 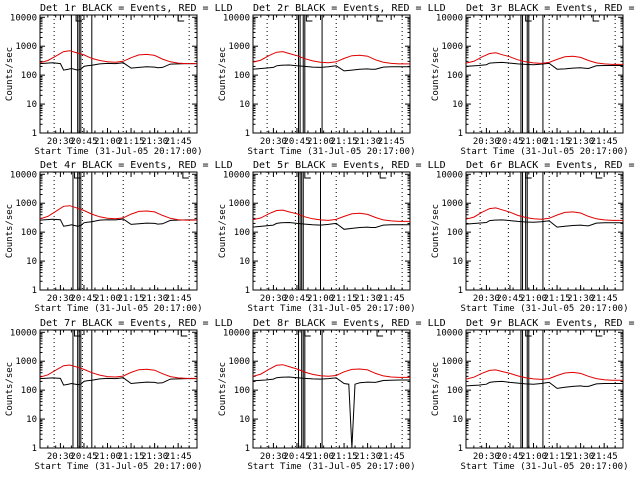 I want to click on panel-title: Det 6r BLACK = Events, RED = LLD, so click(x=553, y=165).